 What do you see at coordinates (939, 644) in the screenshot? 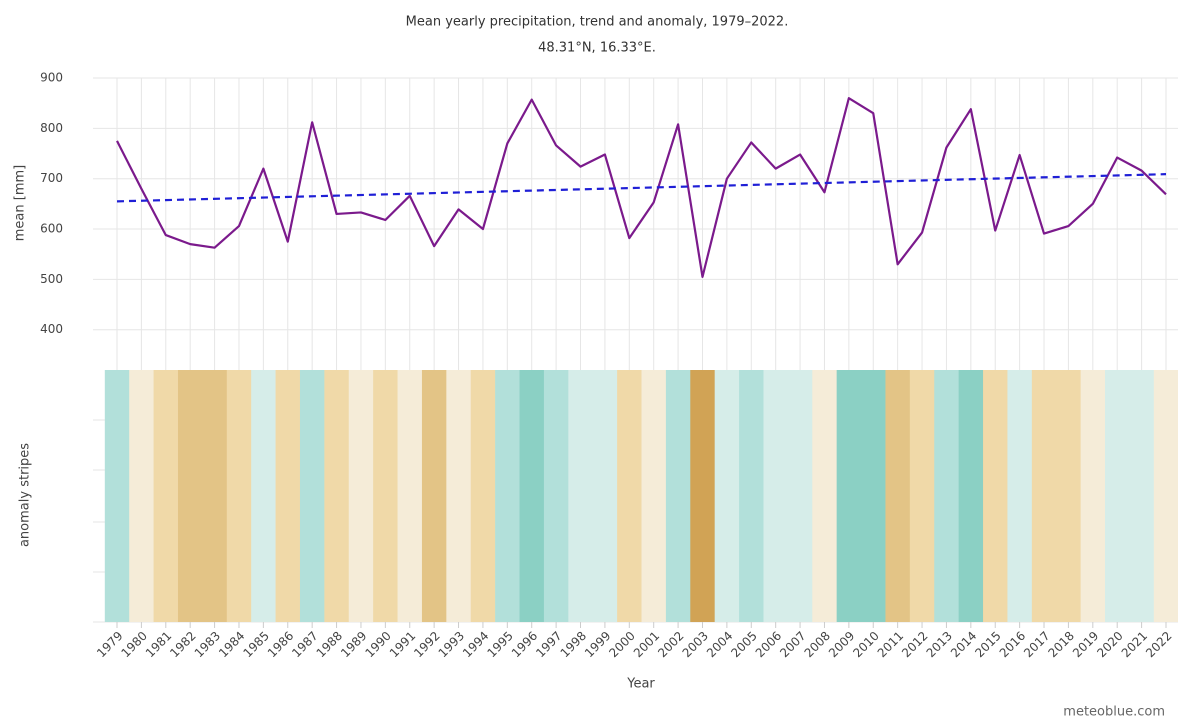
I see `x-tick-label: 2013` at bounding box center [939, 644].